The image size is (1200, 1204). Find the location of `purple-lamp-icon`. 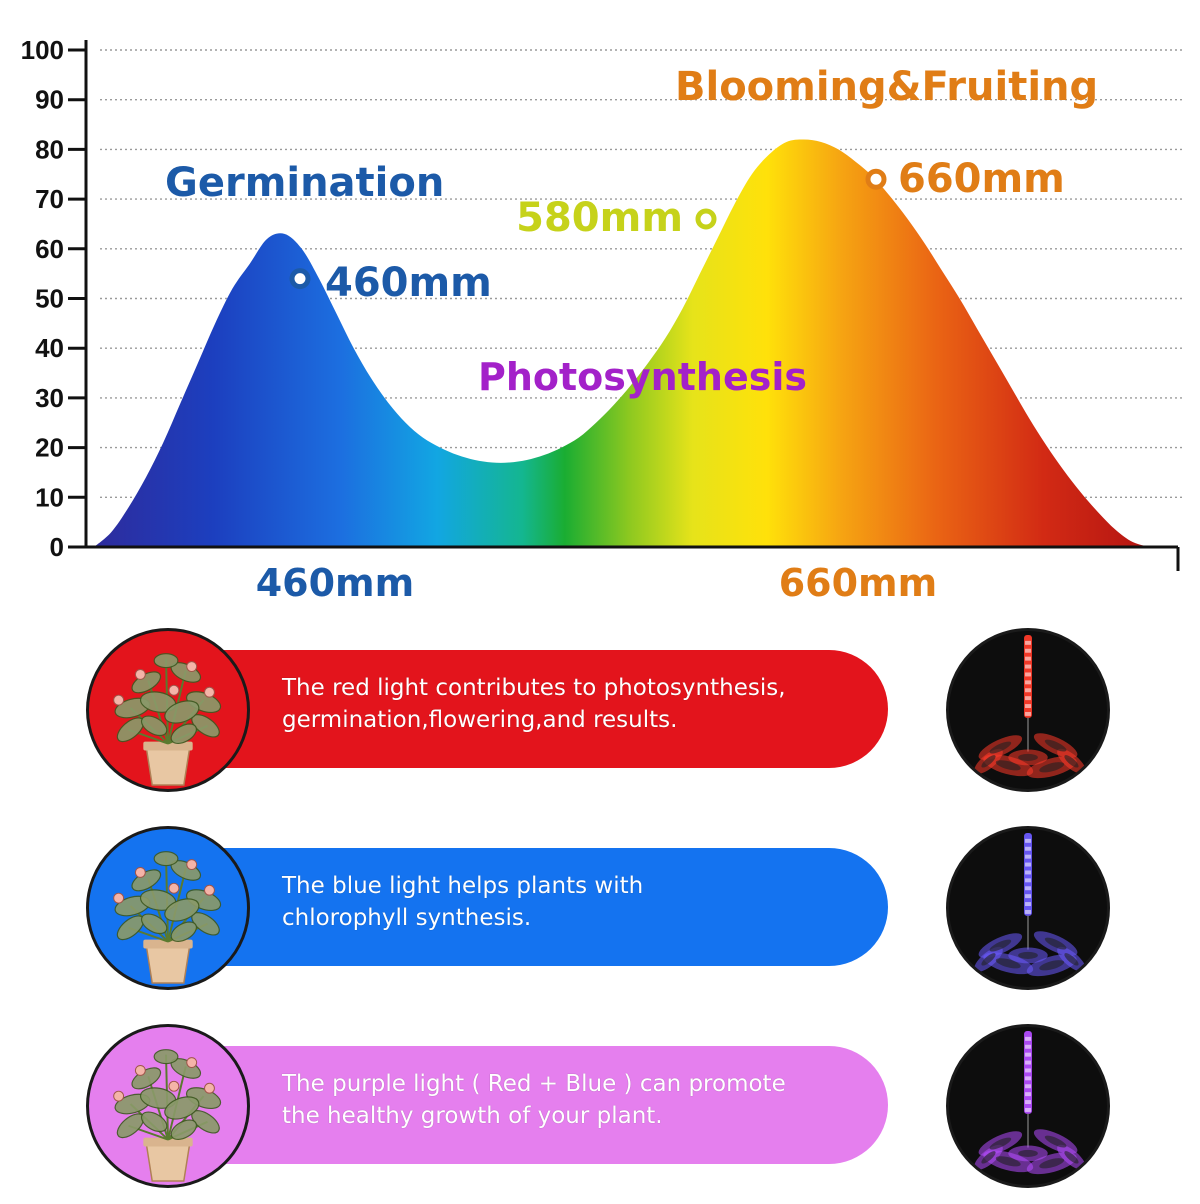

purple-lamp-icon is located at coordinates (1028, 1106).